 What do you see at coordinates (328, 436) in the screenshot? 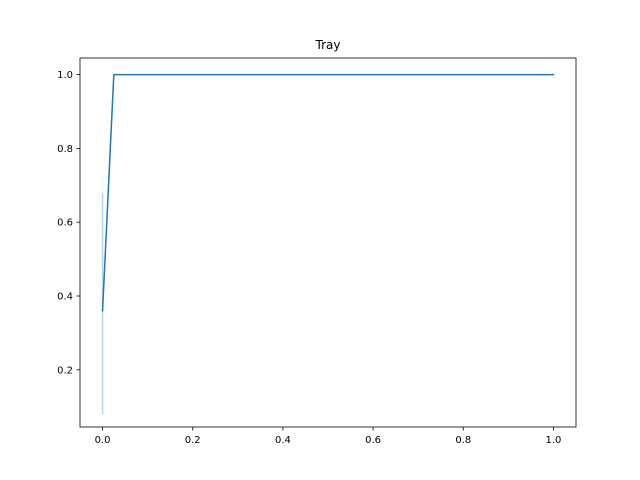
I see `x-axis: 0.0 0.2 0.4 0.6 0.8 1.0` at bounding box center [328, 436].